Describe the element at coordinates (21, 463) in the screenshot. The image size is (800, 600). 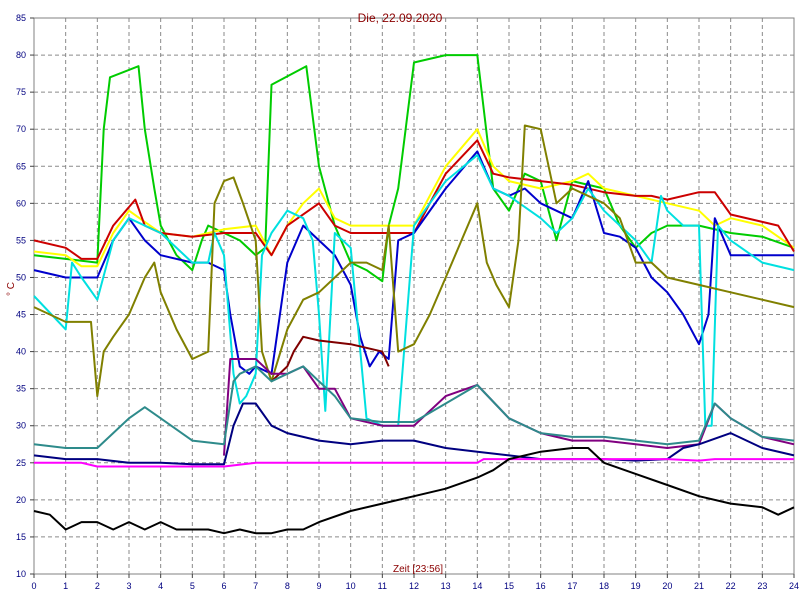
I see `y-tick-label: 25` at that location.